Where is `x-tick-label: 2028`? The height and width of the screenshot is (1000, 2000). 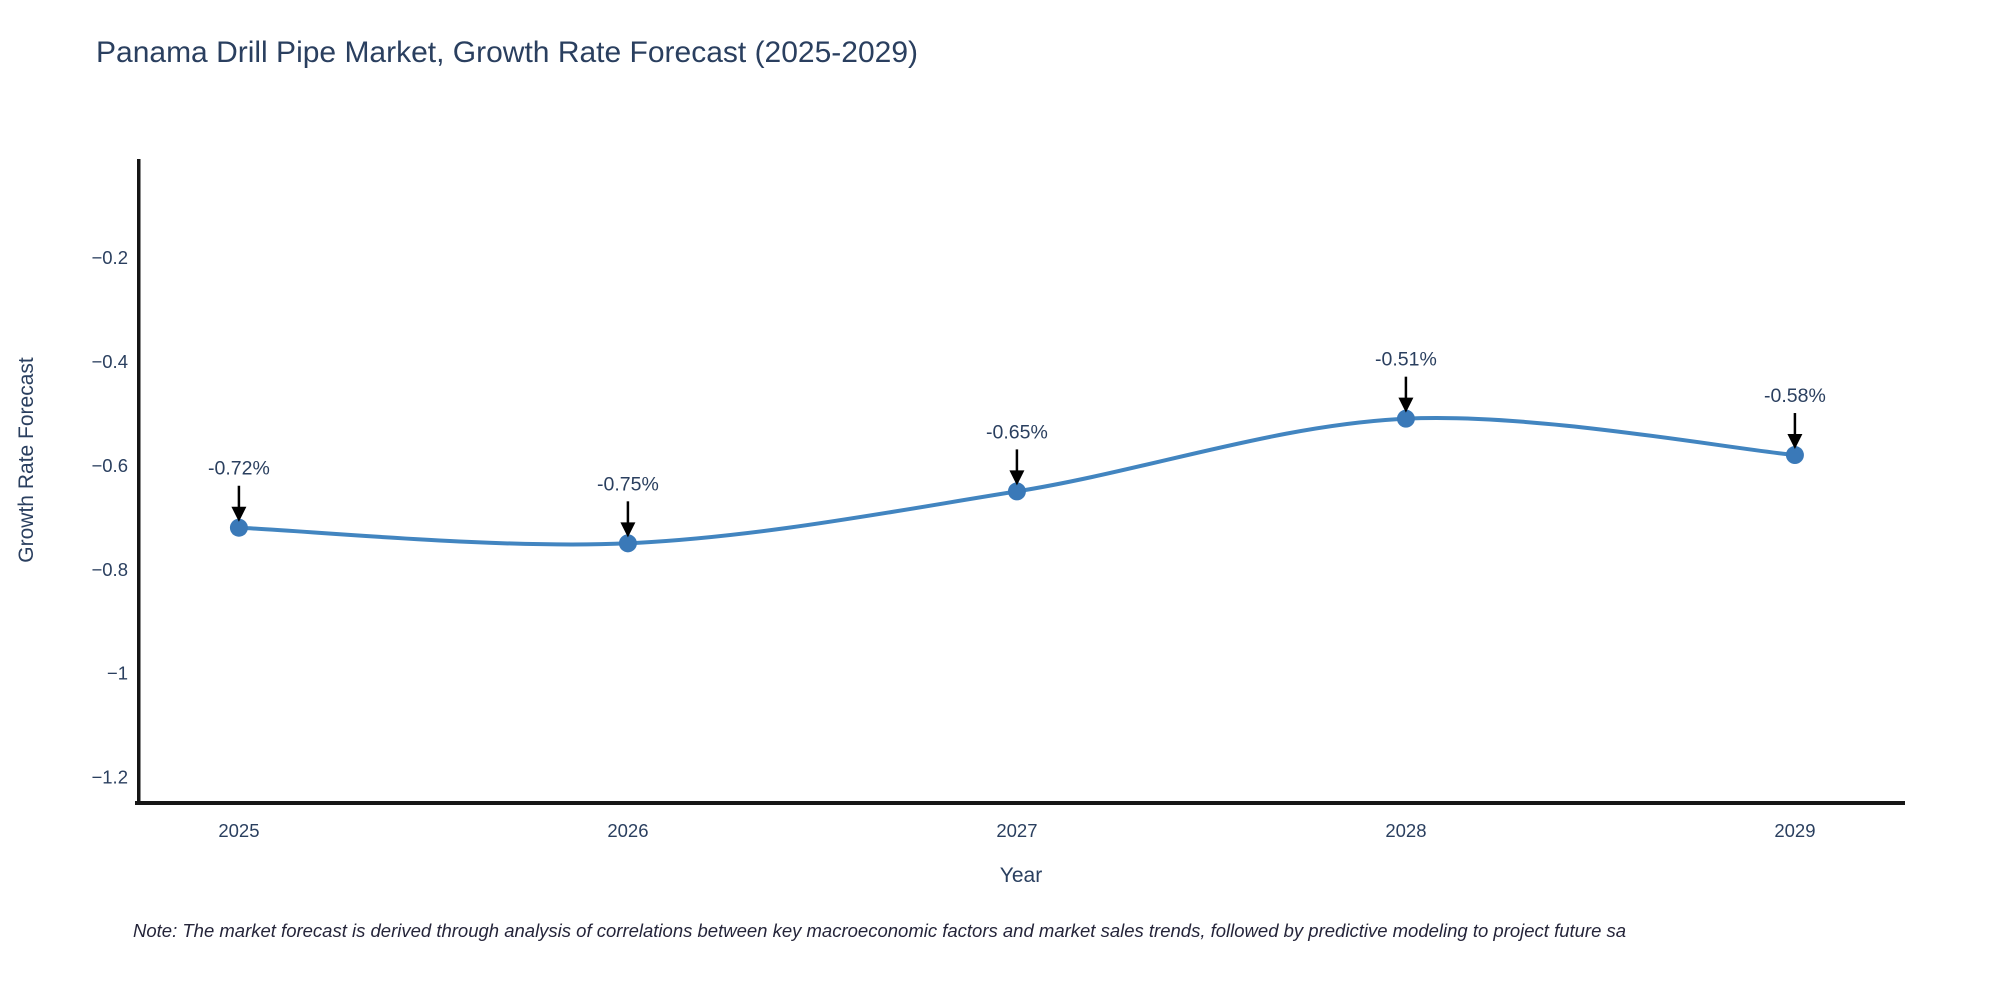 x-tick-label: 2028 is located at coordinates (1405, 830).